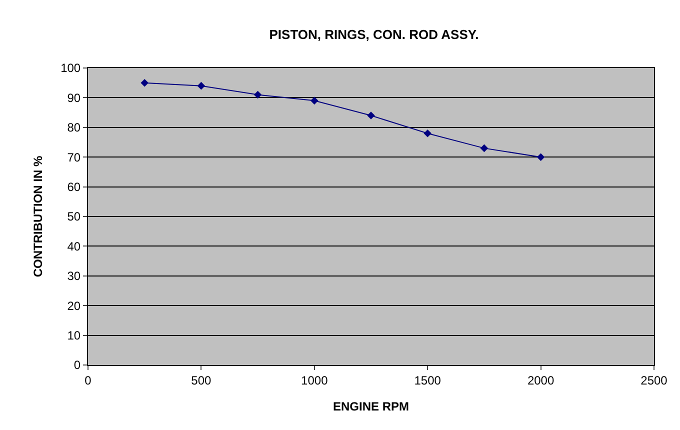 The image size is (680, 430). What do you see at coordinates (74, 127) in the screenshot?
I see `y-tick-label: 80` at bounding box center [74, 127].